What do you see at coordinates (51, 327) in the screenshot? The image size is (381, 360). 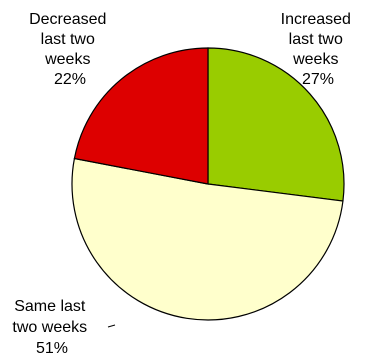 I see `slice-label-same: Same last two weeks 51%` at bounding box center [51, 327].